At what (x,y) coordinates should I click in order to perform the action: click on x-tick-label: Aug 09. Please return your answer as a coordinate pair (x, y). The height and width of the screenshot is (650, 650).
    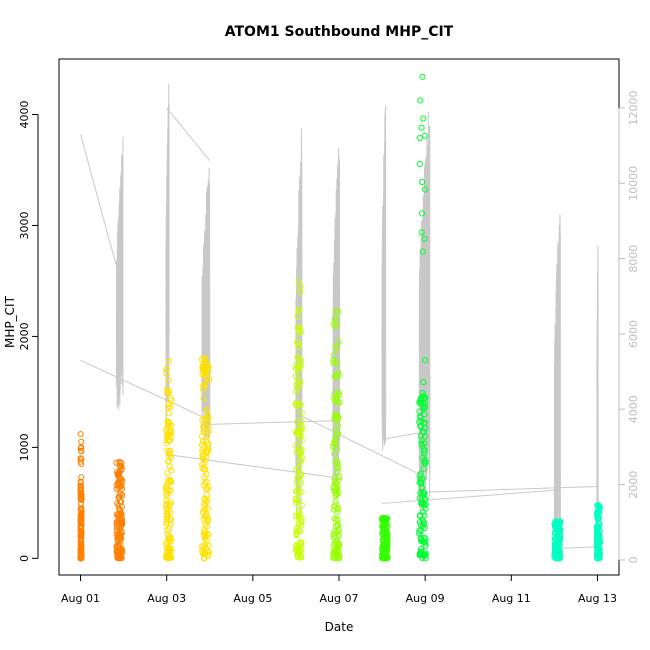
    Looking at the image, I should click on (425, 598).